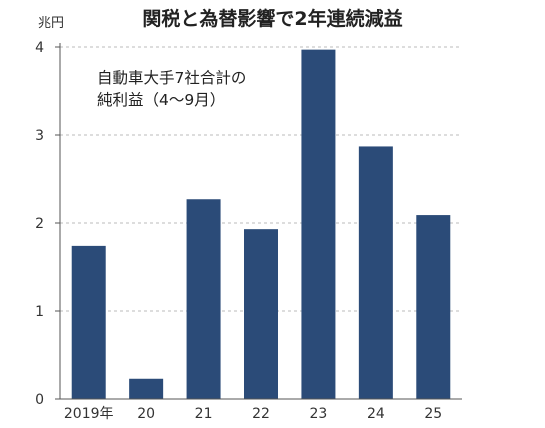  I want to click on y-tick-label: 0, so click(39, 400).